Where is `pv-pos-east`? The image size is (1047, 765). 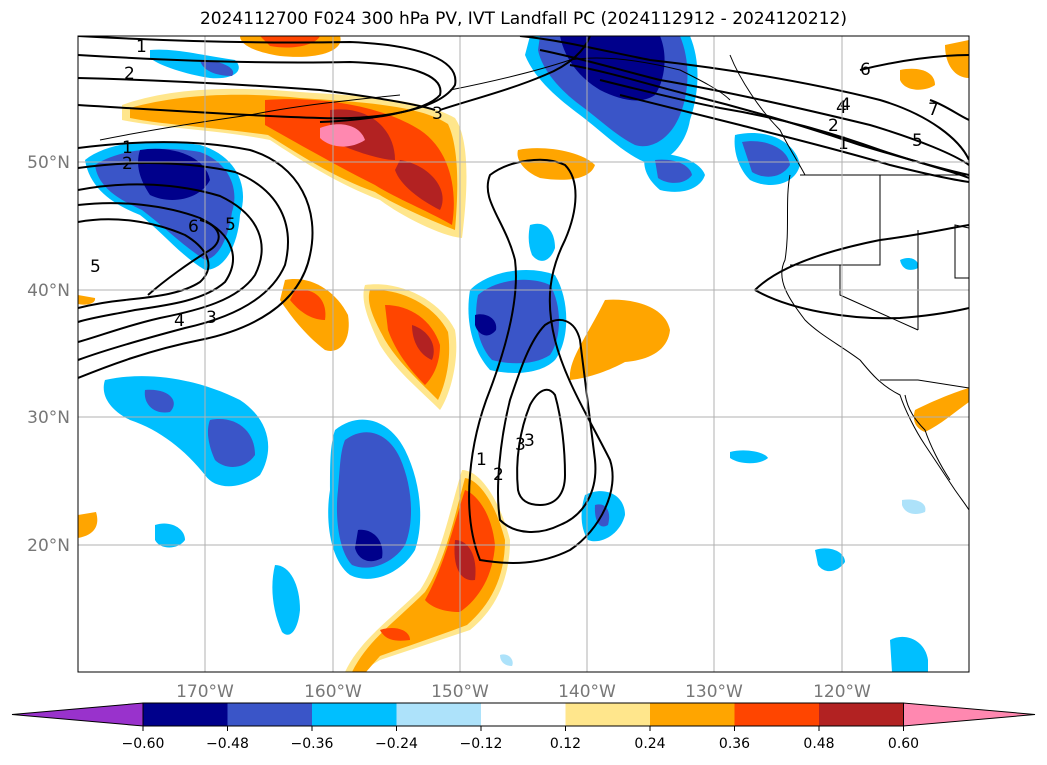 pv-pos-east is located at coordinates (619, 339).